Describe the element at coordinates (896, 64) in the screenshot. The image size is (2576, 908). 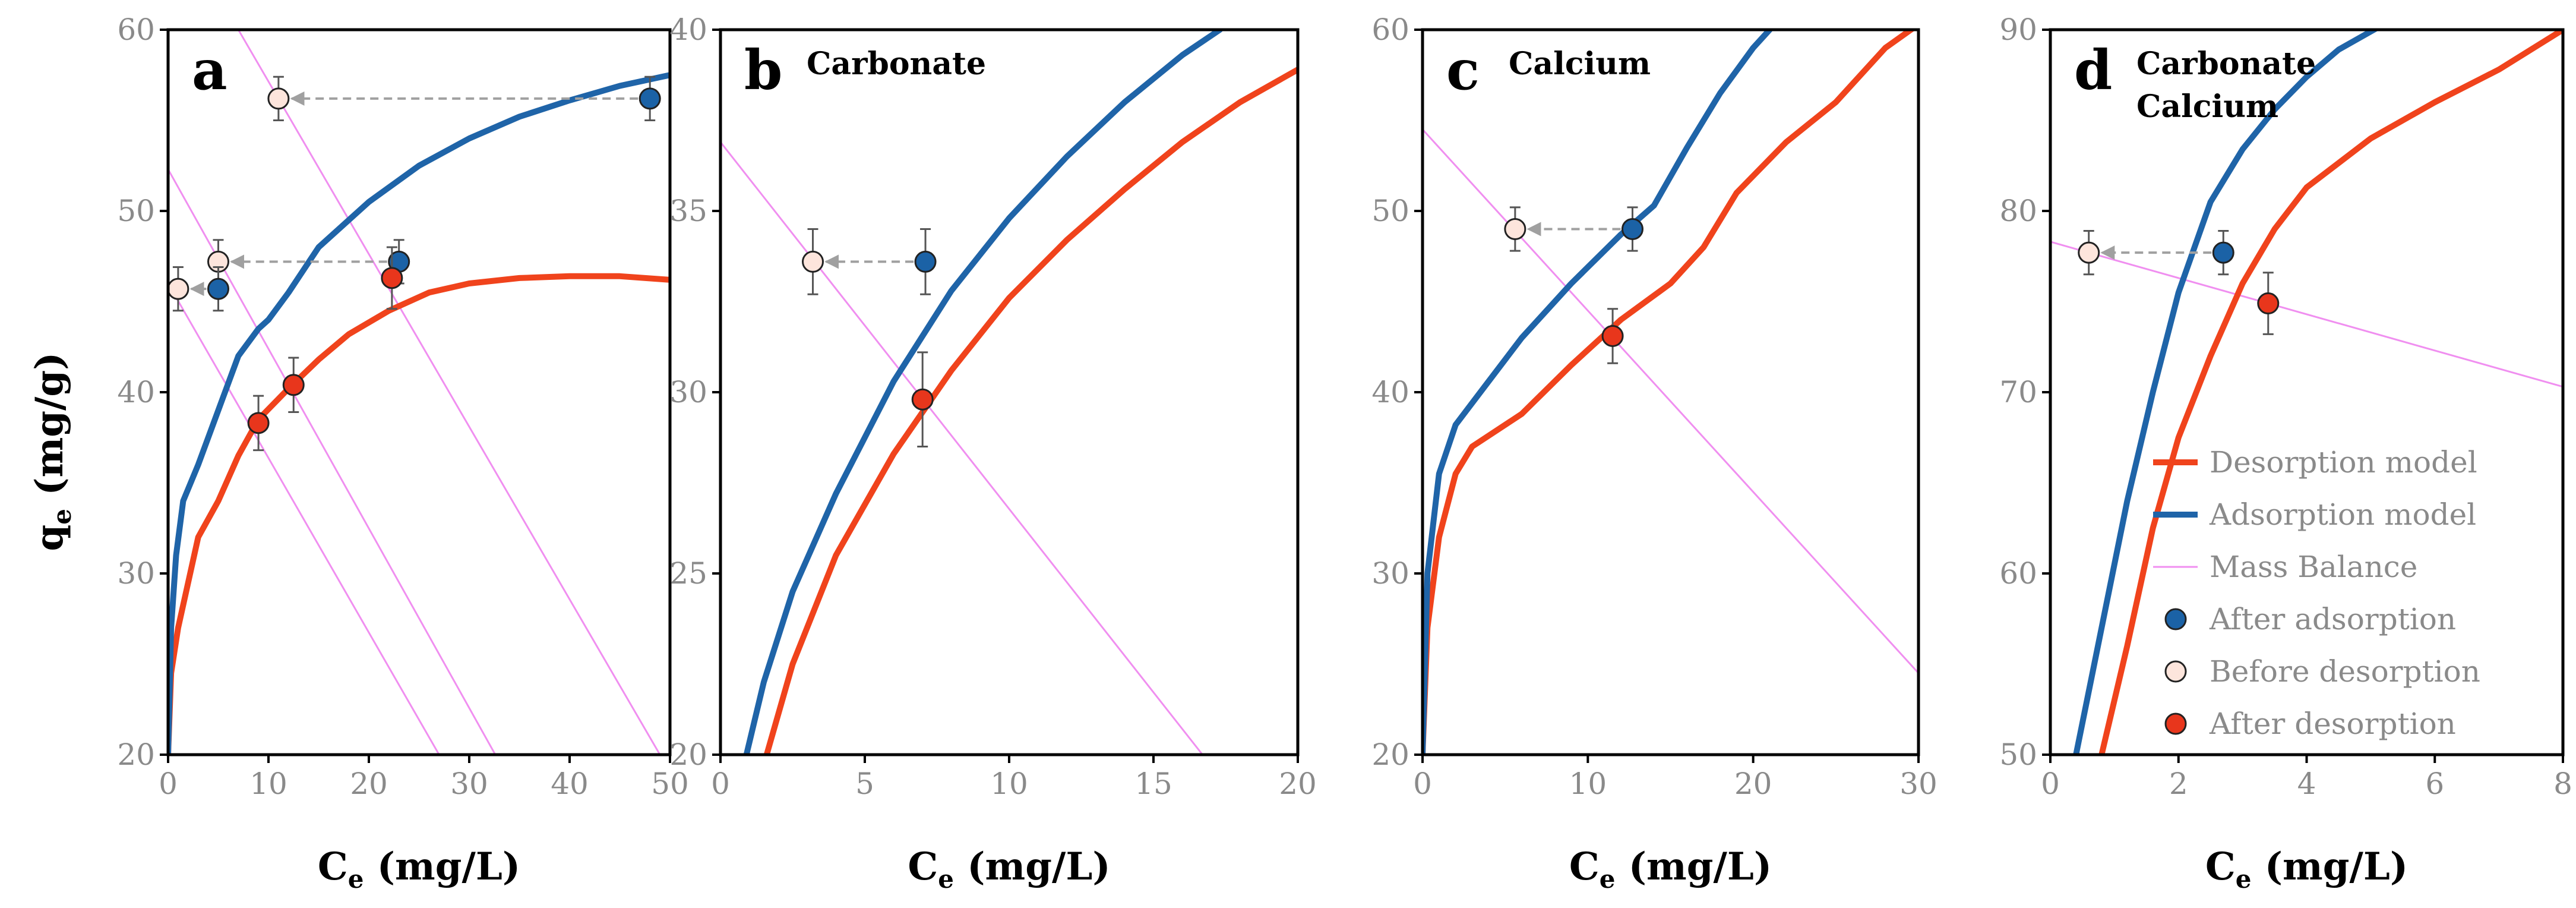
I see `panel-subtitle: Carbonate` at that location.